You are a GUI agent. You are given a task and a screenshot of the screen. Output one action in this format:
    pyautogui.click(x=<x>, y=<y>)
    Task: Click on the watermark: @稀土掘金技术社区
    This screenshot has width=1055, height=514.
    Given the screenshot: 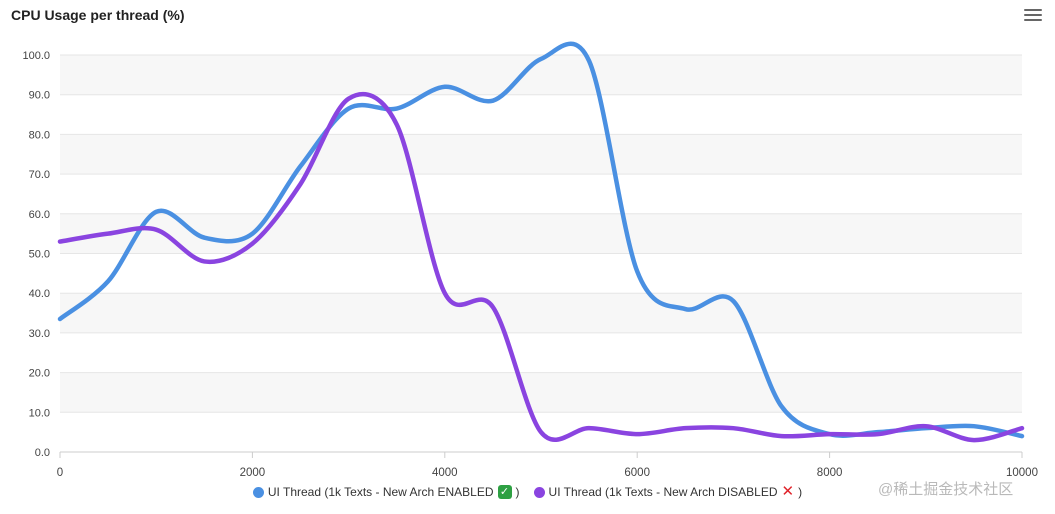 What is the action you would take?
    pyautogui.click(x=946, y=489)
    